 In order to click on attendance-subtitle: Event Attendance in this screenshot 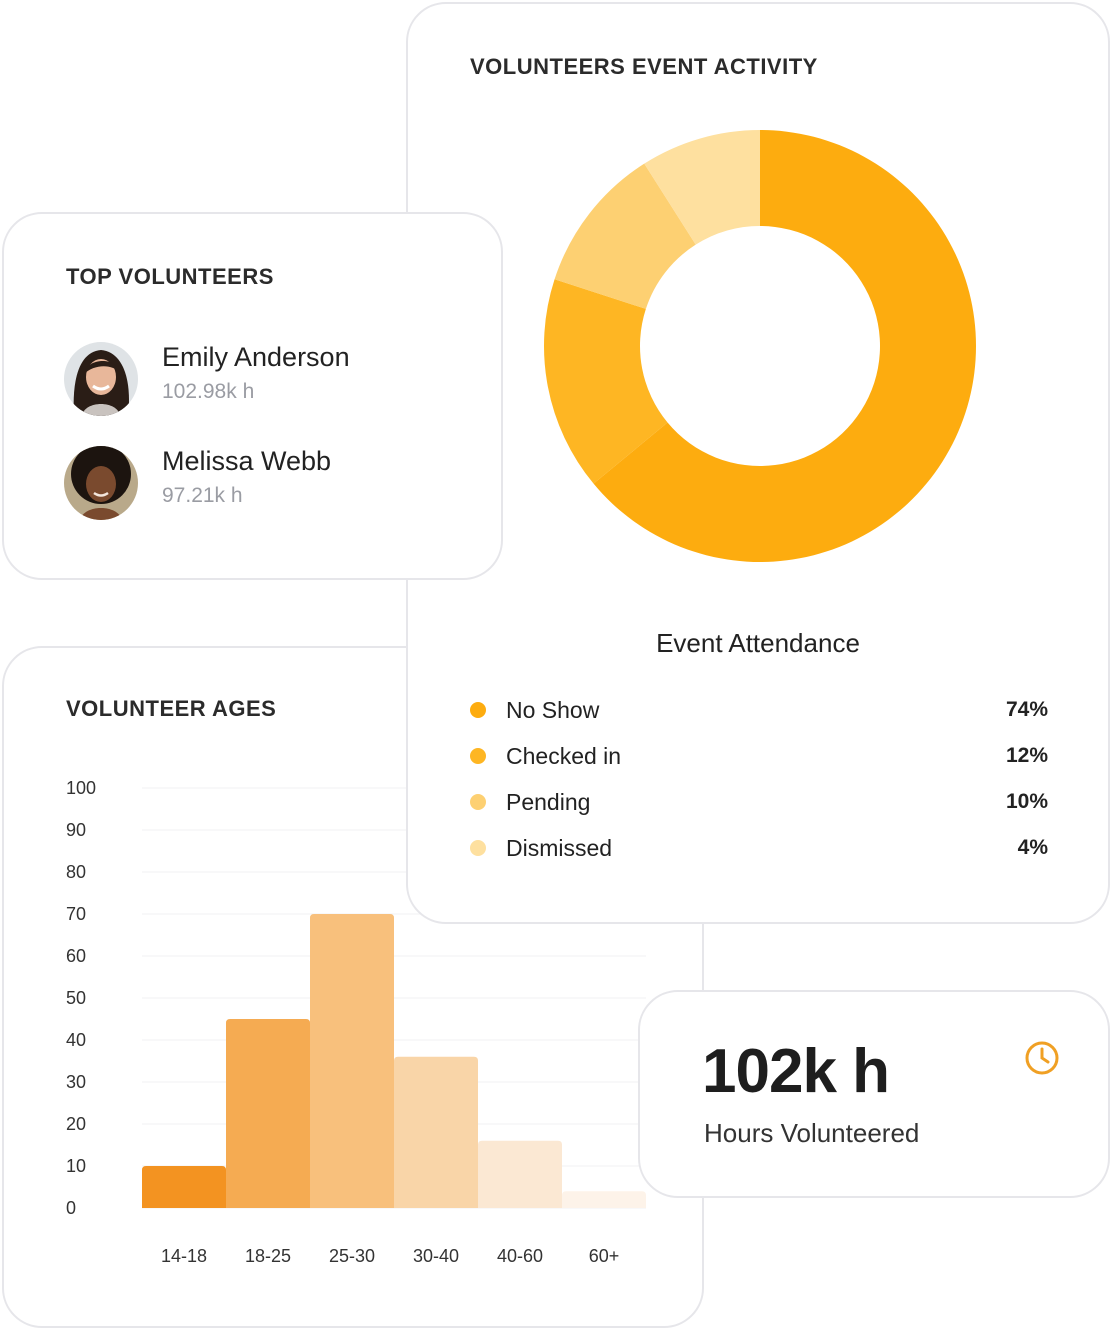, I will do `click(758, 643)`.